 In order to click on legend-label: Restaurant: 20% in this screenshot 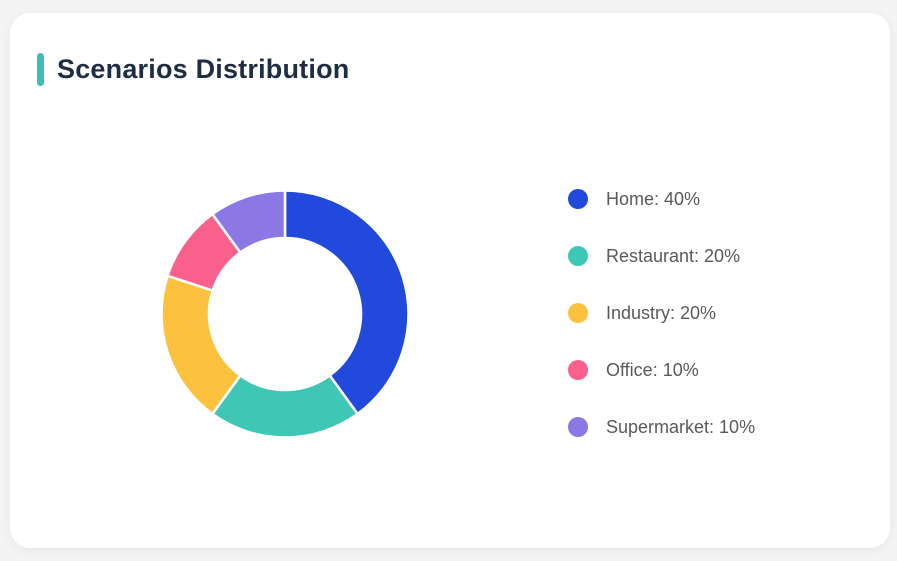, I will do `click(673, 256)`.